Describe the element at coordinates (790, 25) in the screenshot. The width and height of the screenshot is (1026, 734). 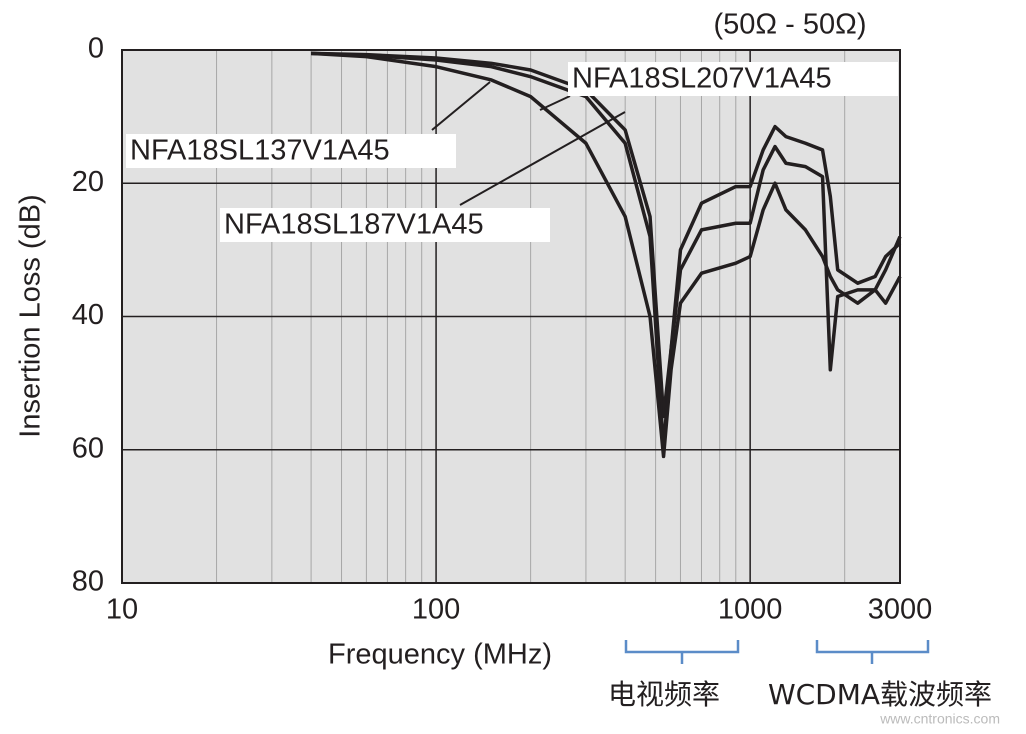
I see `annotation: (50Ω - 50Ω)` at that location.